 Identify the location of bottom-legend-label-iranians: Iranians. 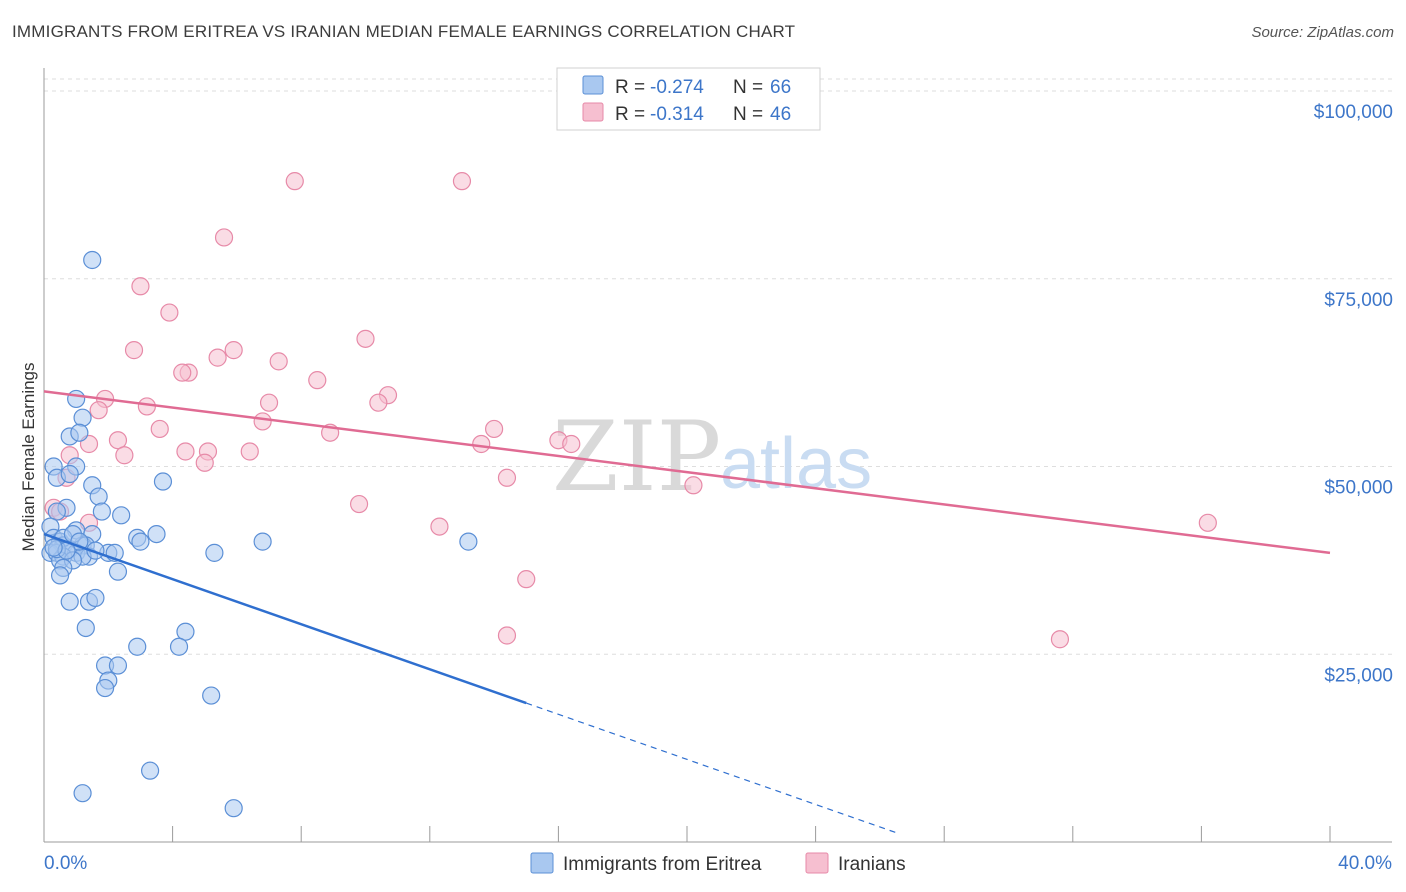
(872, 864).